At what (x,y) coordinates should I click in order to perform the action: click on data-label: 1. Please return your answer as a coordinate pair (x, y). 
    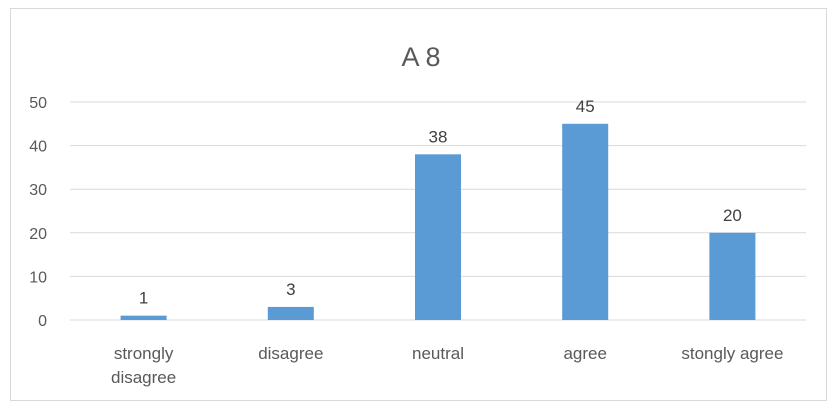
    Looking at the image, I should click on (143, 298).